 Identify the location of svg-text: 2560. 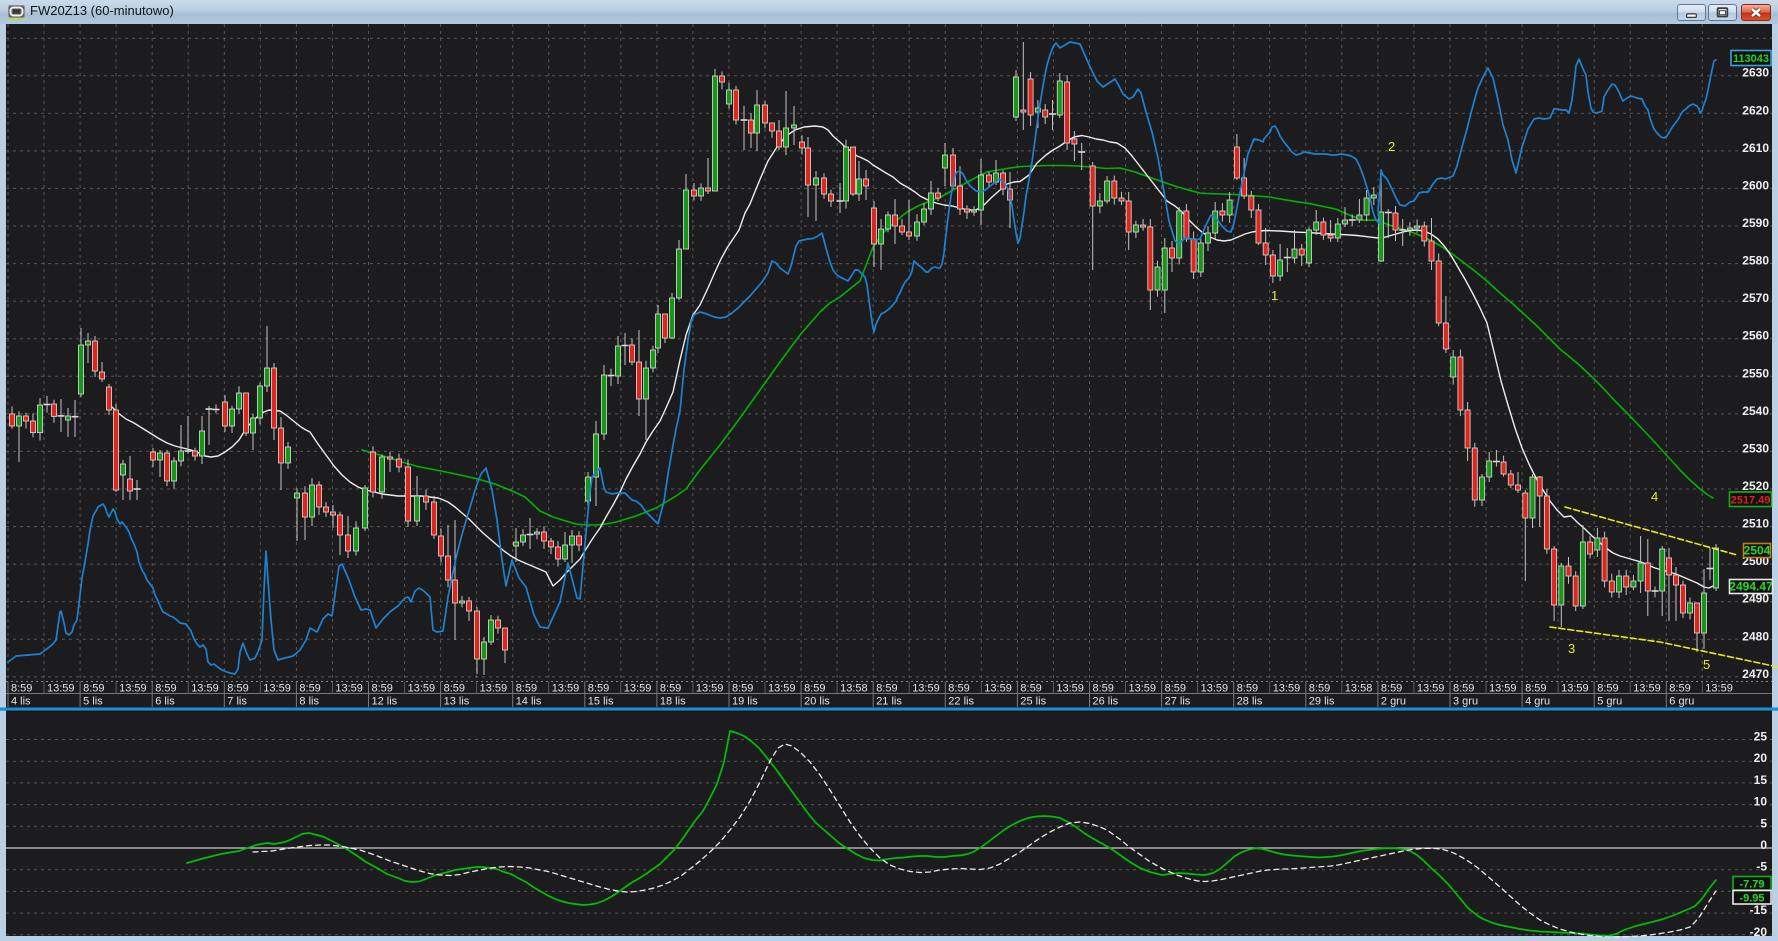
(1755, 336).